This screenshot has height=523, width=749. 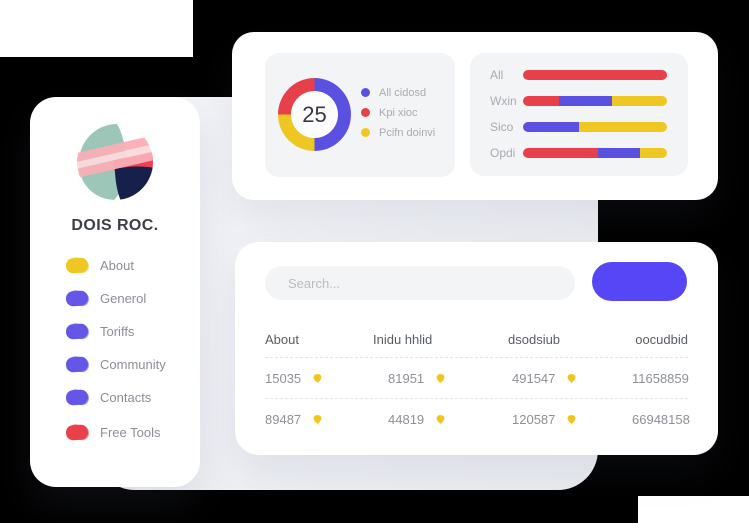 I want to click on cell-value: 81951, so click(x=406, y=378).